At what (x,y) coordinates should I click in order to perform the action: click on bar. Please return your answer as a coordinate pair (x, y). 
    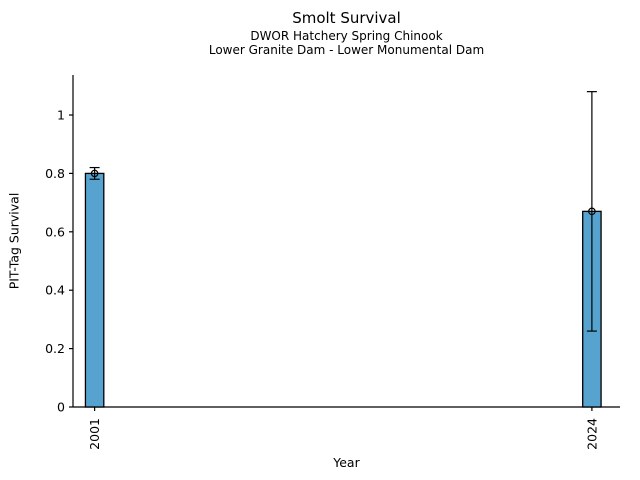
    Looking at the image, I should click on (94, 290).